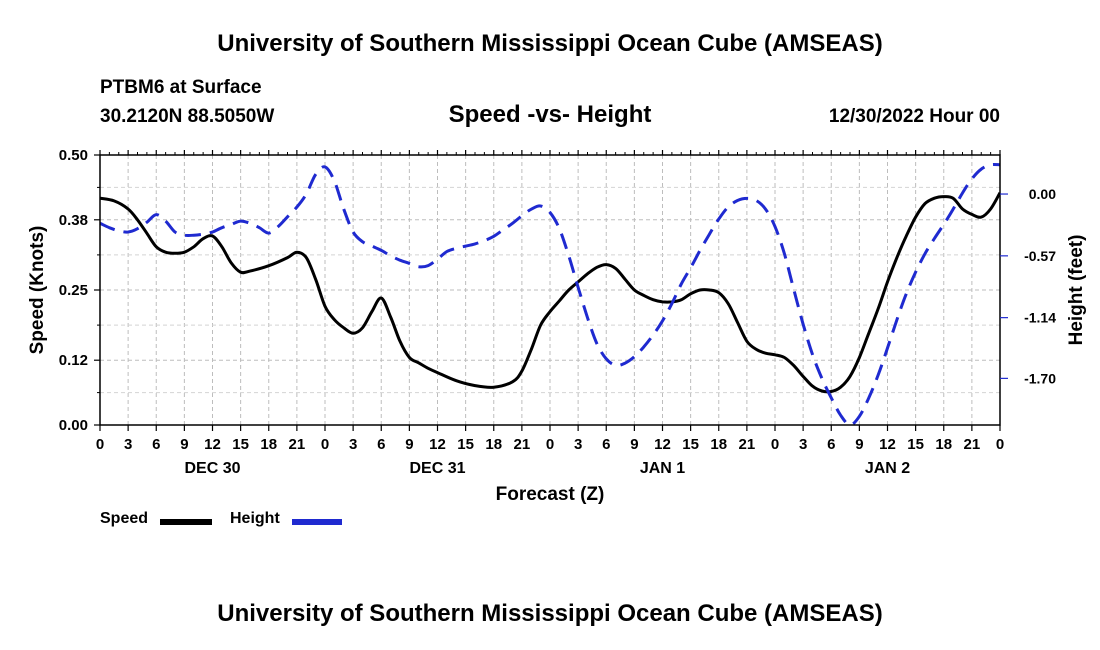 The height and width of the screenshot is (650, 1100). Describe the element at coordinates (1042, 194) in the screenshot. I see `y-right-tick-label: 0.00` at that location.